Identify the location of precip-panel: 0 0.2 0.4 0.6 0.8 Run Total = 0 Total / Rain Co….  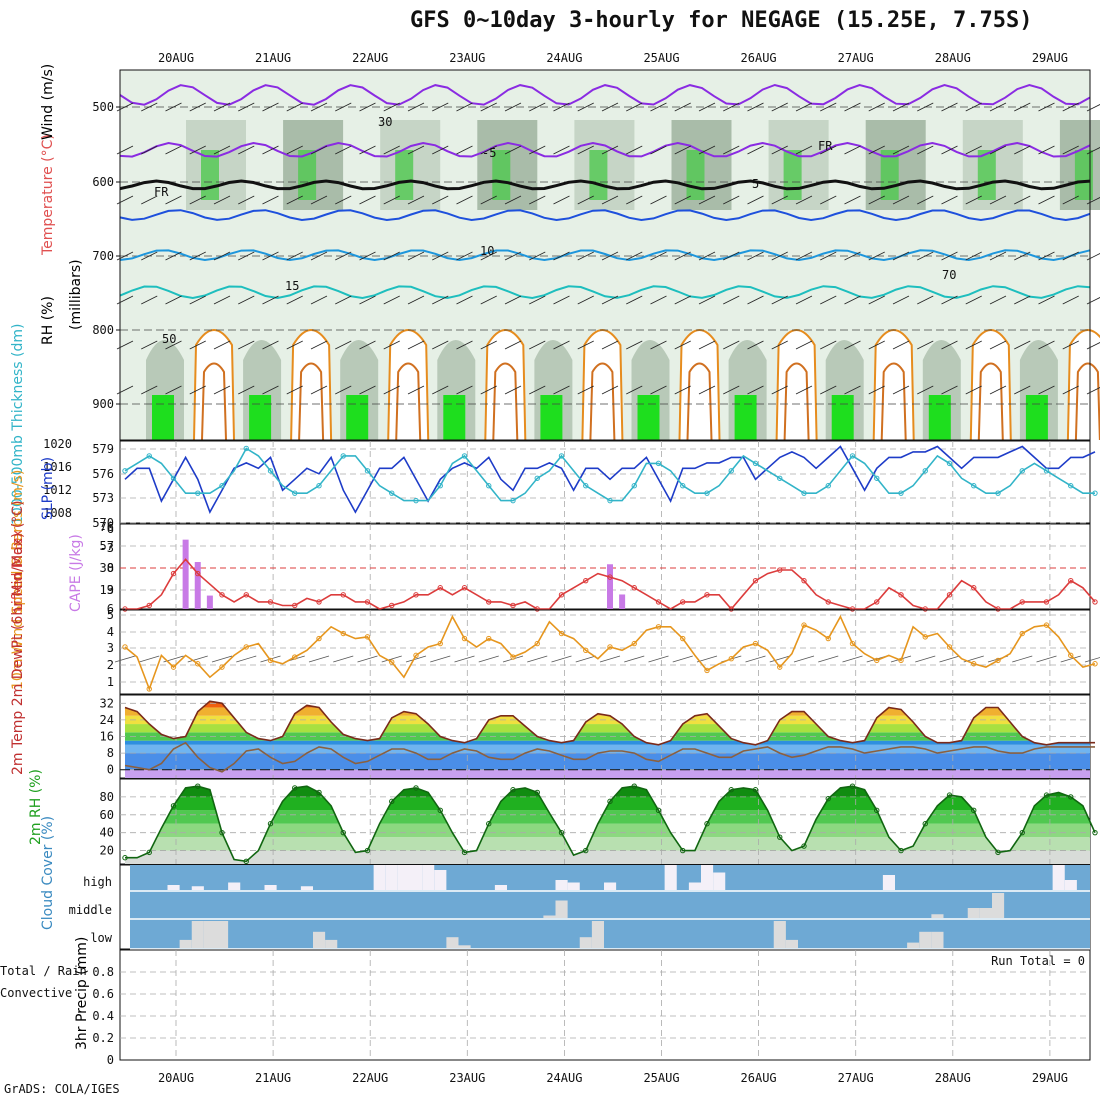
(545, 1002).